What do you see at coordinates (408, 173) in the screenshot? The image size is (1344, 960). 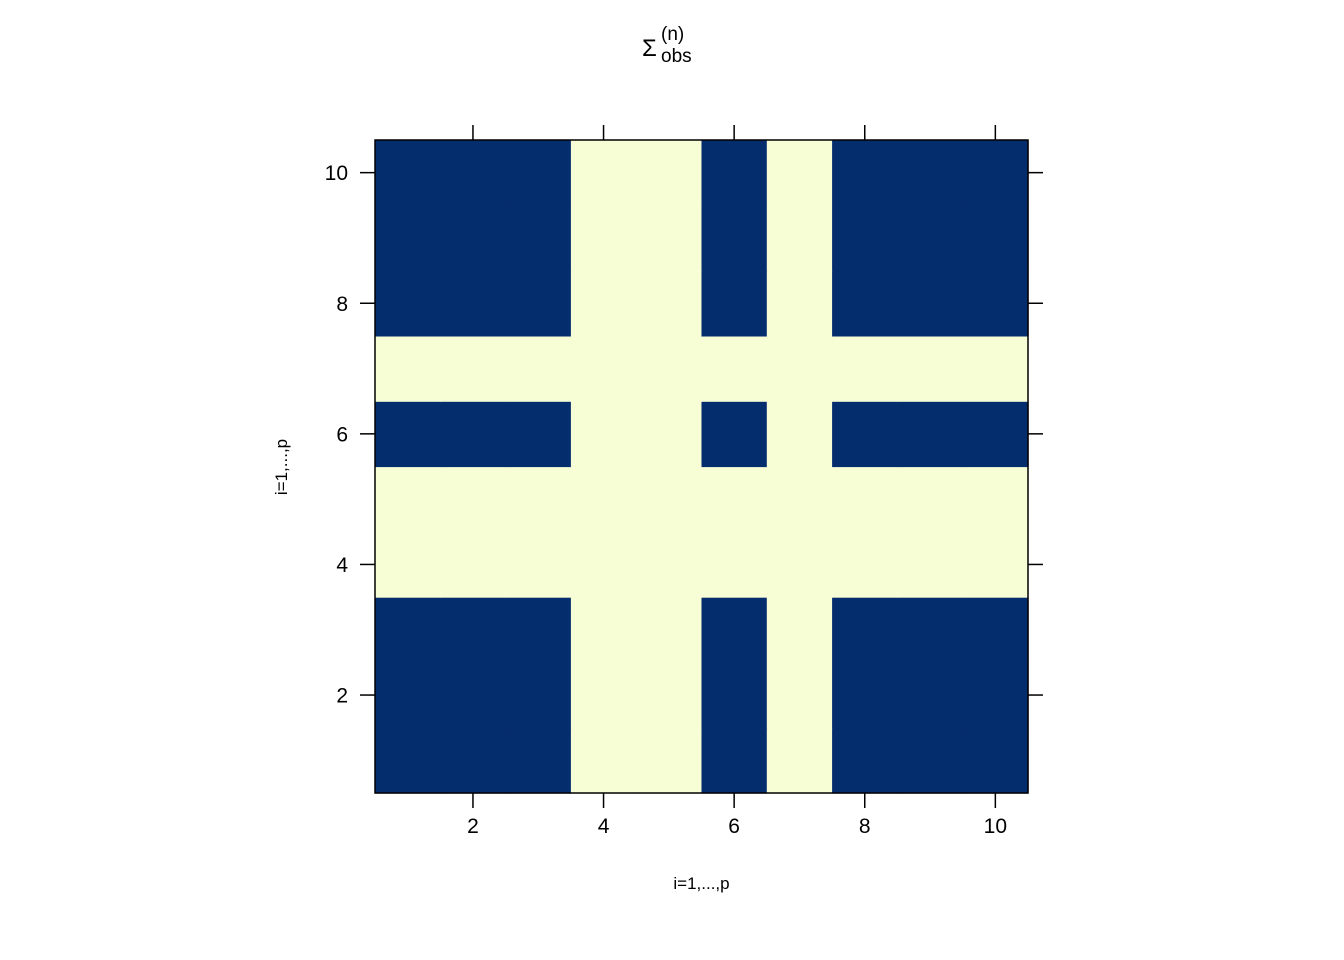 I see `heatmap-cell-r10-c1` at bounding box center [408, 173].